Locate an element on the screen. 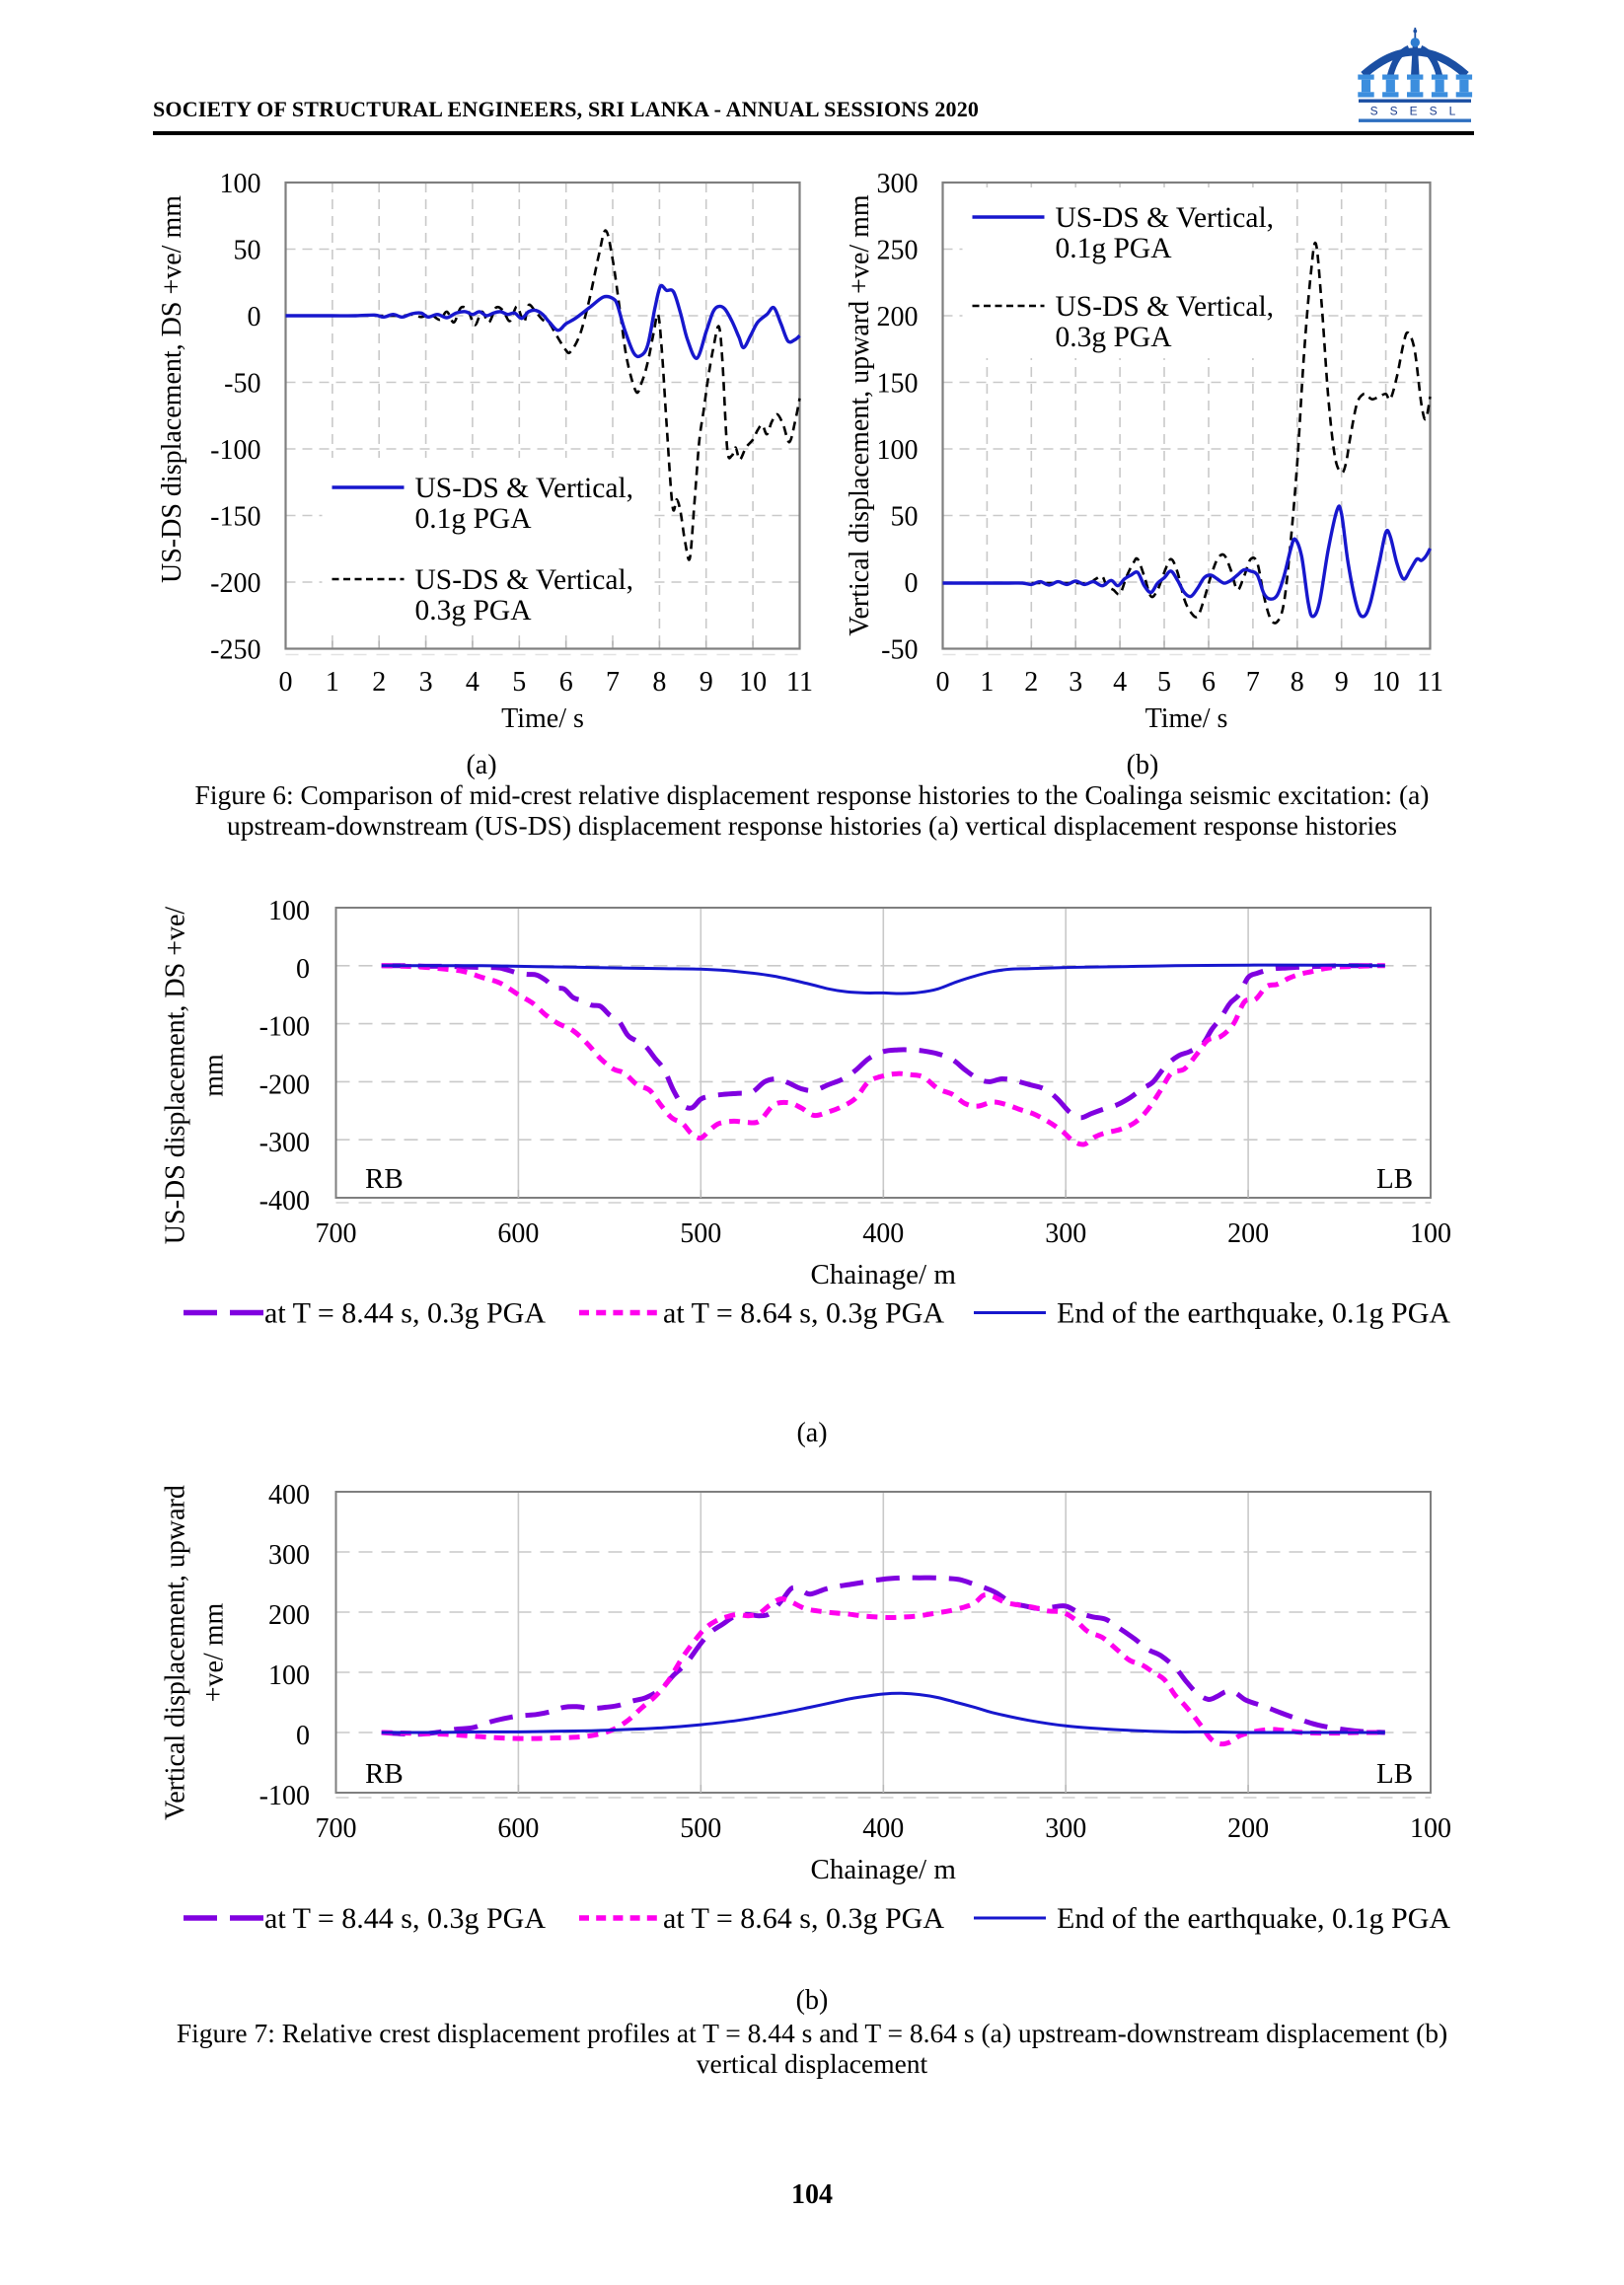 This screenshot has height=2285, width=1624. svg-text: 250 is located at coordinates (898, 251).